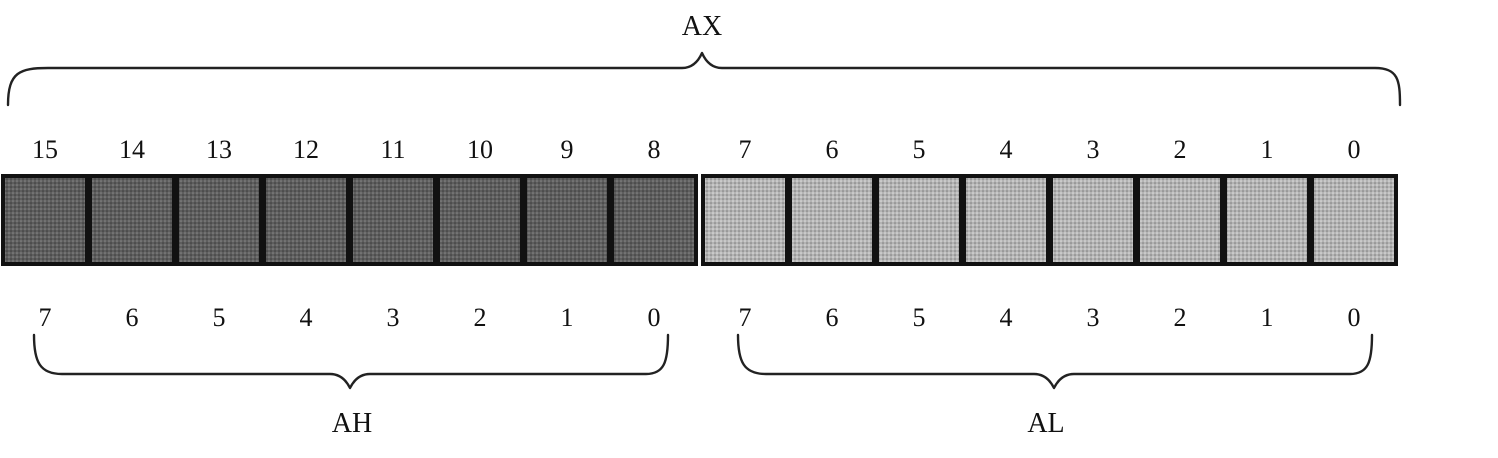  Describe the element at coordinates (919, 317) in the screenshot. I see `al-bit-label-5: 5` at that location.